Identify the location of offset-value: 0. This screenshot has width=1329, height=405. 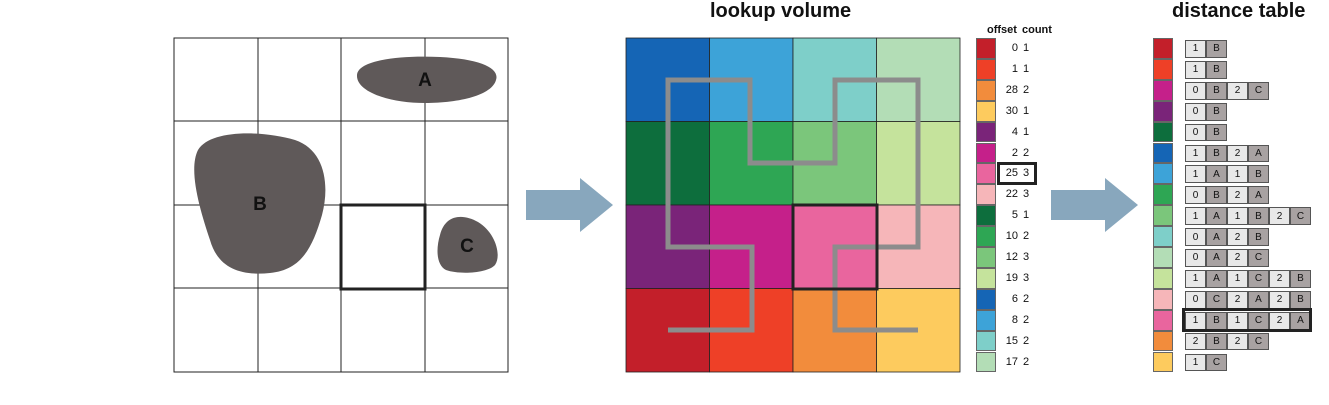
(1014, 48).